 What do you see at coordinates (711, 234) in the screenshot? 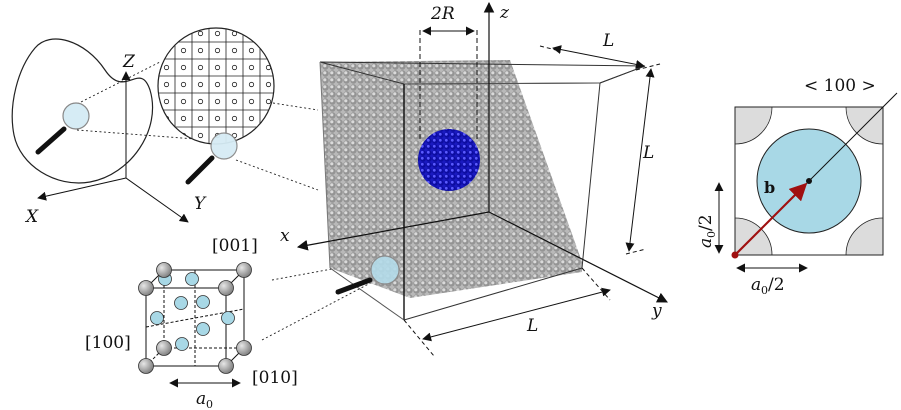
I see `half-a-left-sub: 0` at bounding box center [711, 234].